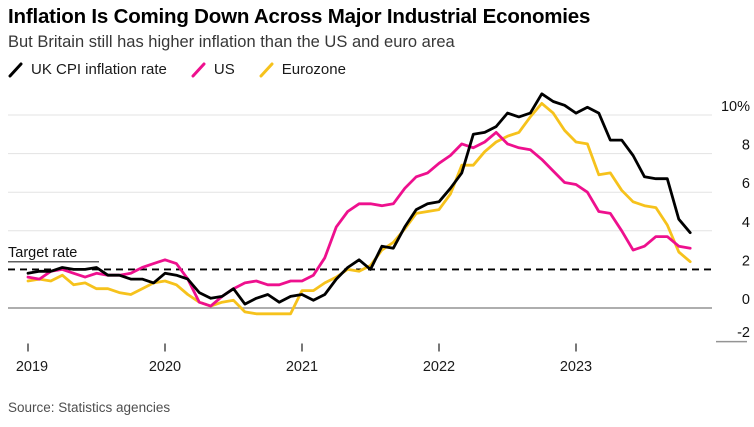 The image size is (754, 427). What do you see at coordinates (439, 367) in the screenshot?
I see `x-axis-label-2022: 2022` at bounding box center [439, 367].